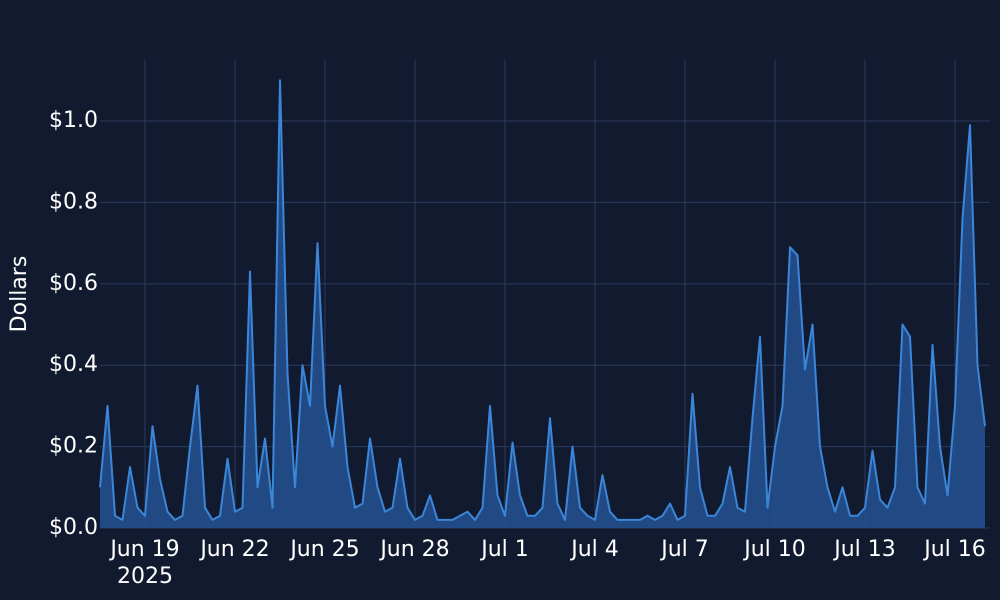  What do you see at coordinates (73, 283) in the screenshot?
I see `y-tick-label: $0.6` at bounding box center [73, 283].